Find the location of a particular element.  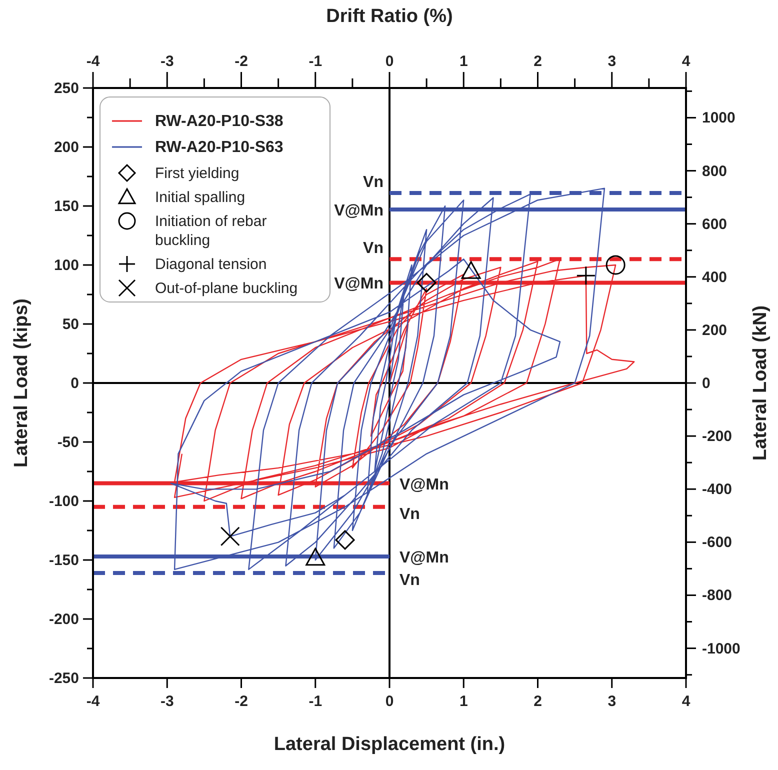

x2-axis-title: Drift Ratio (%) is located at coordinates (389, 16).